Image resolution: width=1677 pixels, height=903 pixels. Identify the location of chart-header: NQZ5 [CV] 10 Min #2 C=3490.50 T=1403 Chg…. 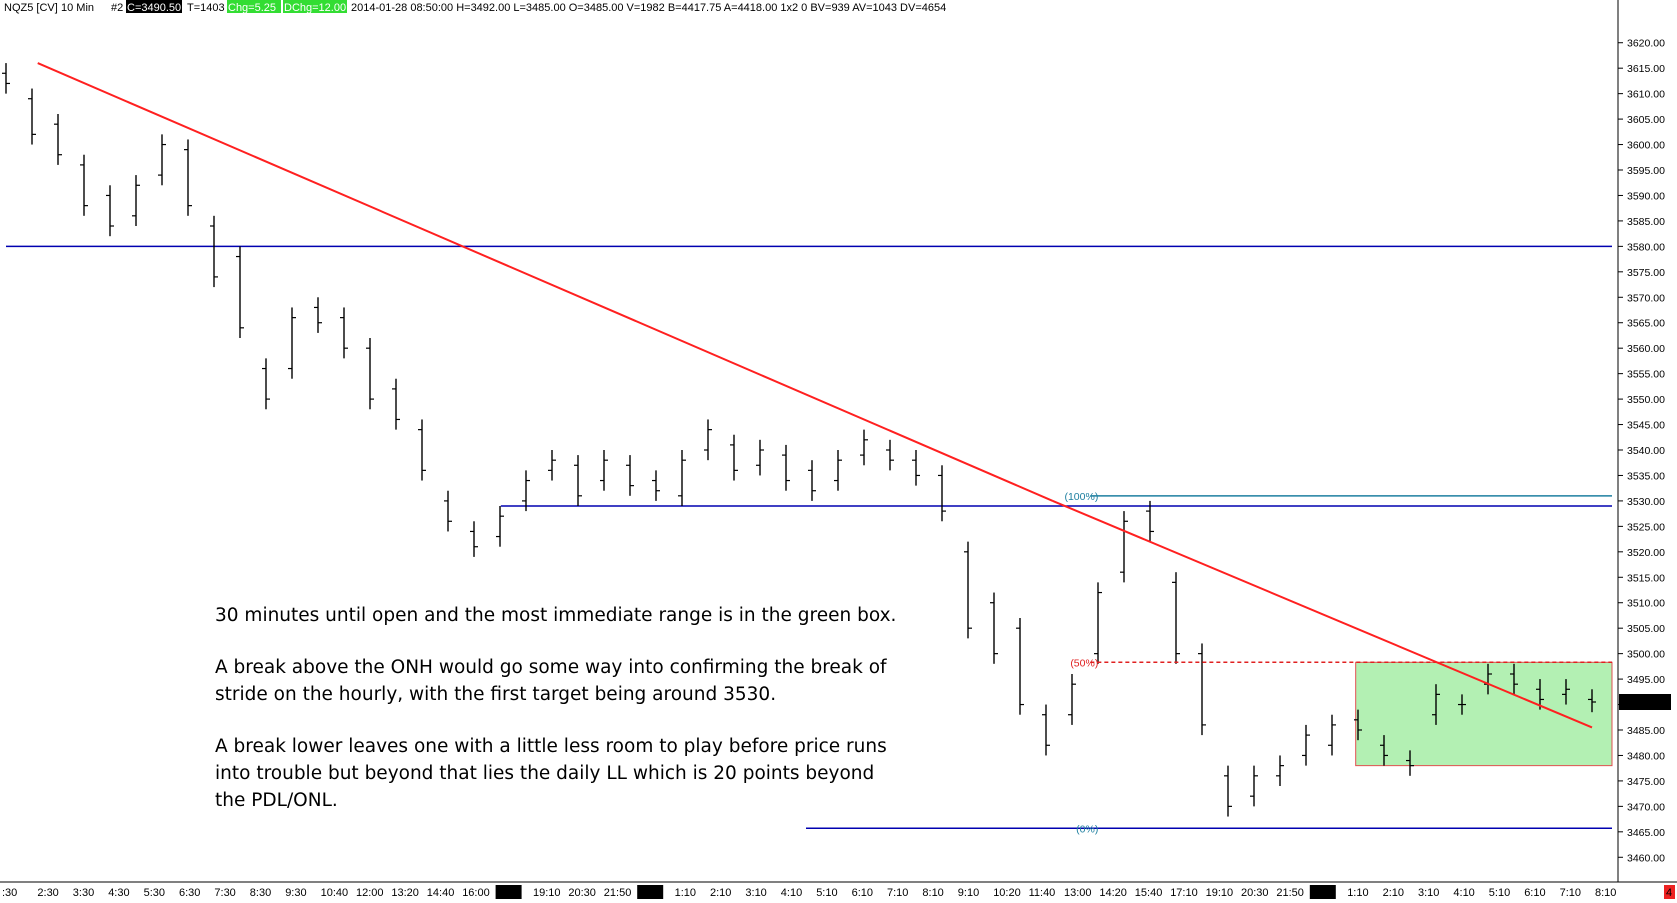
(475, 7).